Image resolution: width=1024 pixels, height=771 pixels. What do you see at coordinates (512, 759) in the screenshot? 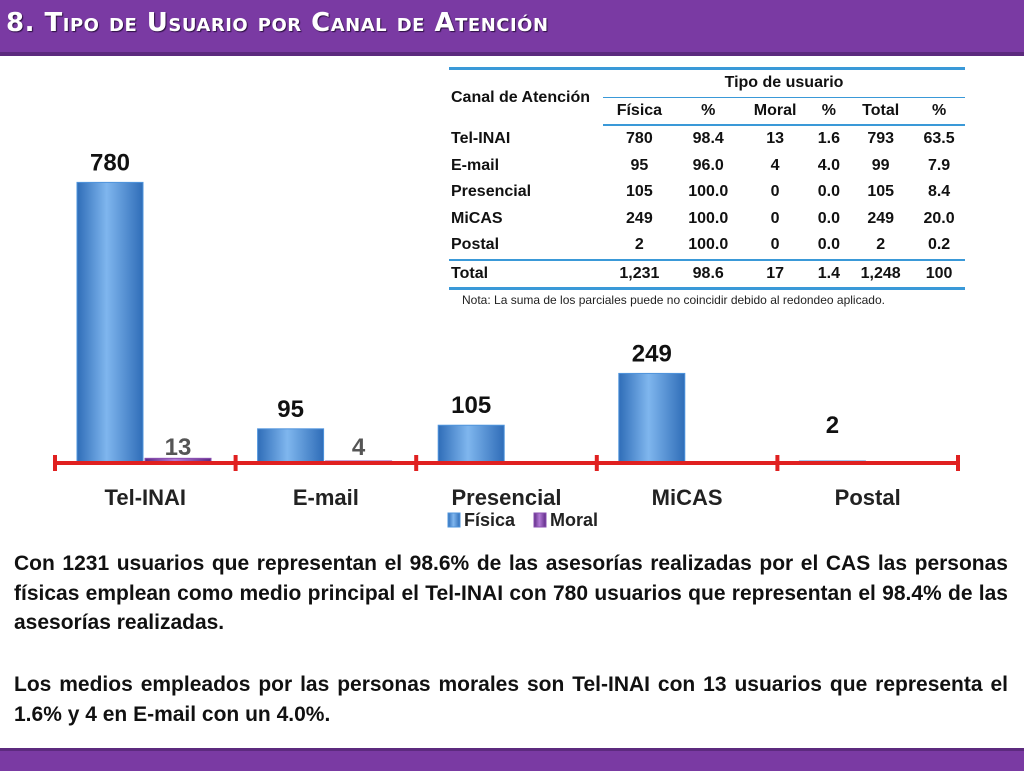
I see `footer-bar` at bounding box center [512, 759].